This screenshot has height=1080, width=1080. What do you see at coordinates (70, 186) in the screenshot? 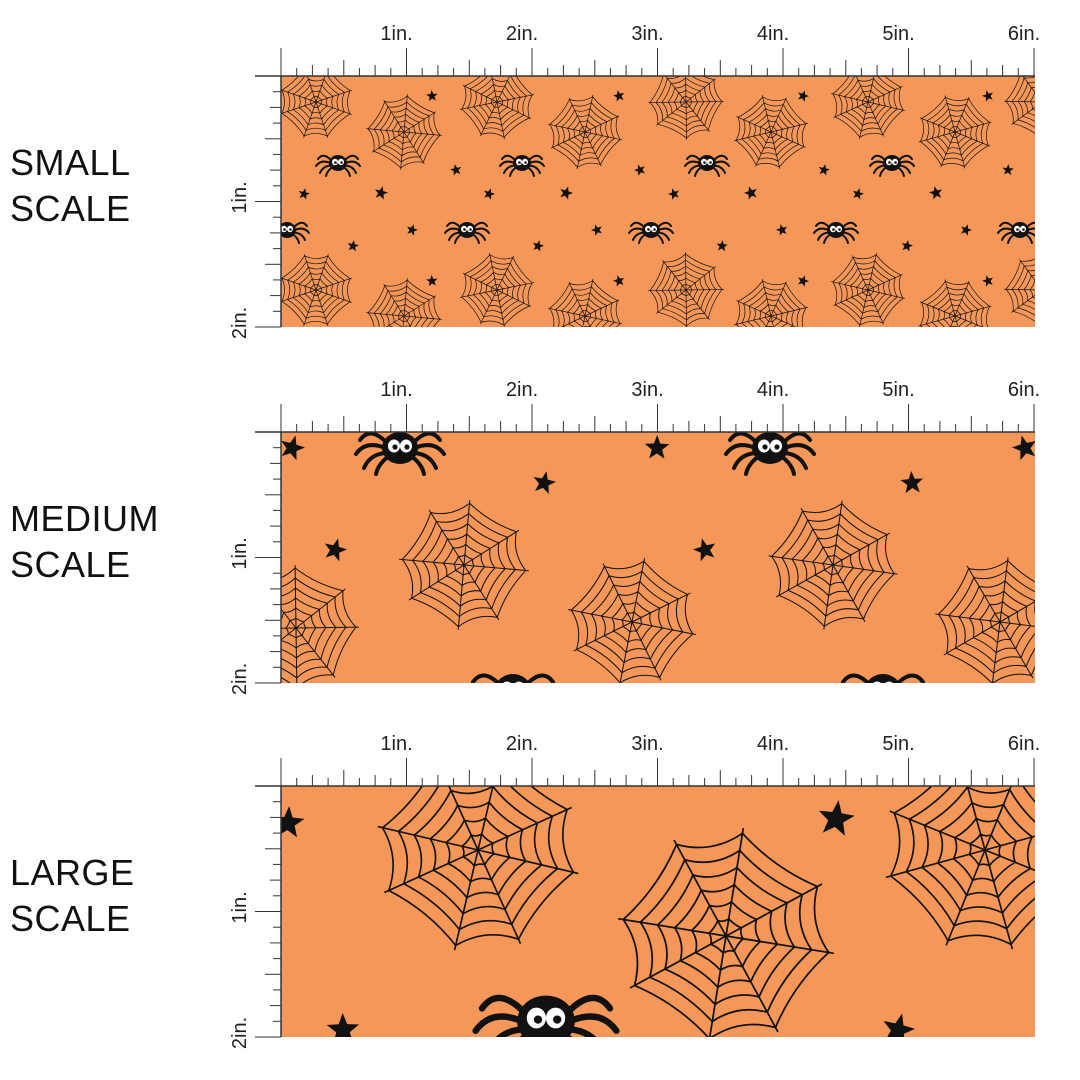
I see `scale-label-small: SMALL SCALE` at bounding box center [70, 186].